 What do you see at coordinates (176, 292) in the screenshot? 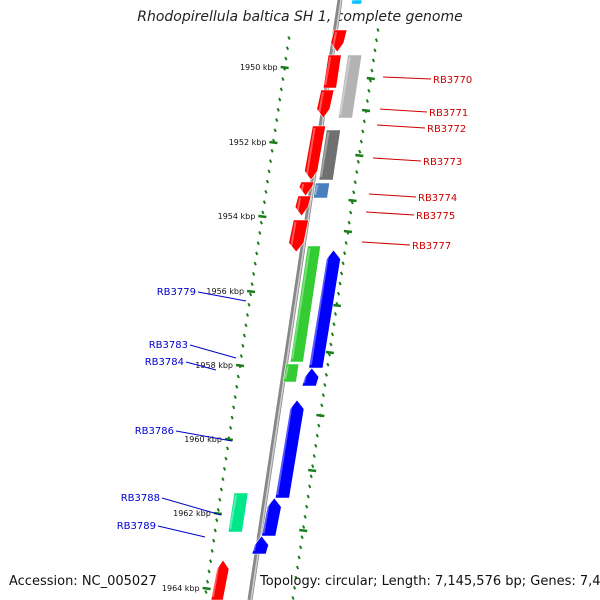
I see `gene-label: RB3779` at bounding box center [176, 292].